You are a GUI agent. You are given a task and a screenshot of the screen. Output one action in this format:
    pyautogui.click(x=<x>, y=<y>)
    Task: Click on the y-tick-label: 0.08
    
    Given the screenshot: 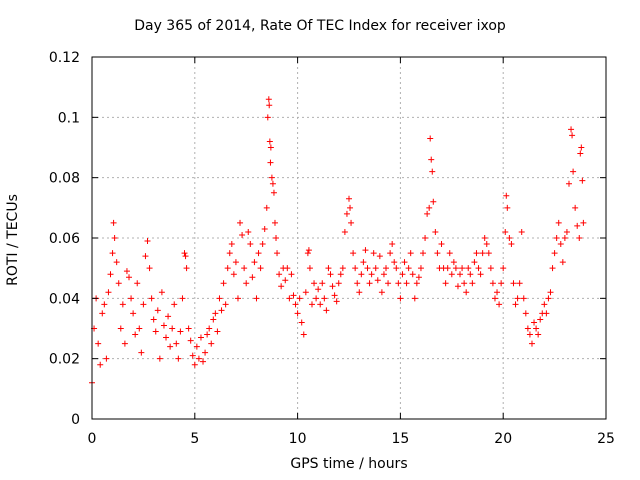 What is the action you would take?
    pyautogui.click(x=64, y=179)
    